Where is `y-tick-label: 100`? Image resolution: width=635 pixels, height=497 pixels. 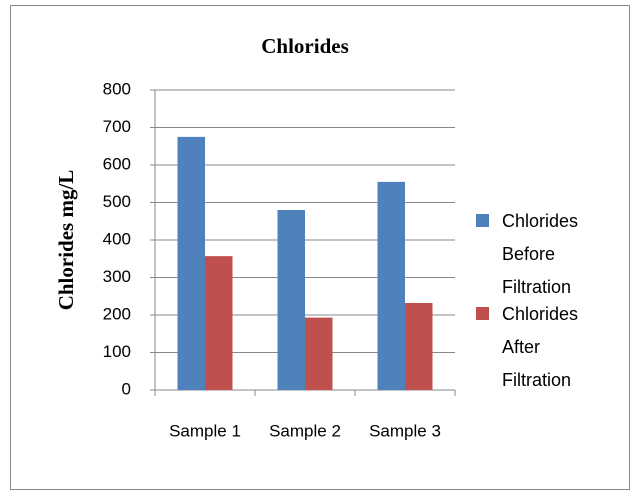 y-tick-label: 100 is located at coordinates (117, 351).